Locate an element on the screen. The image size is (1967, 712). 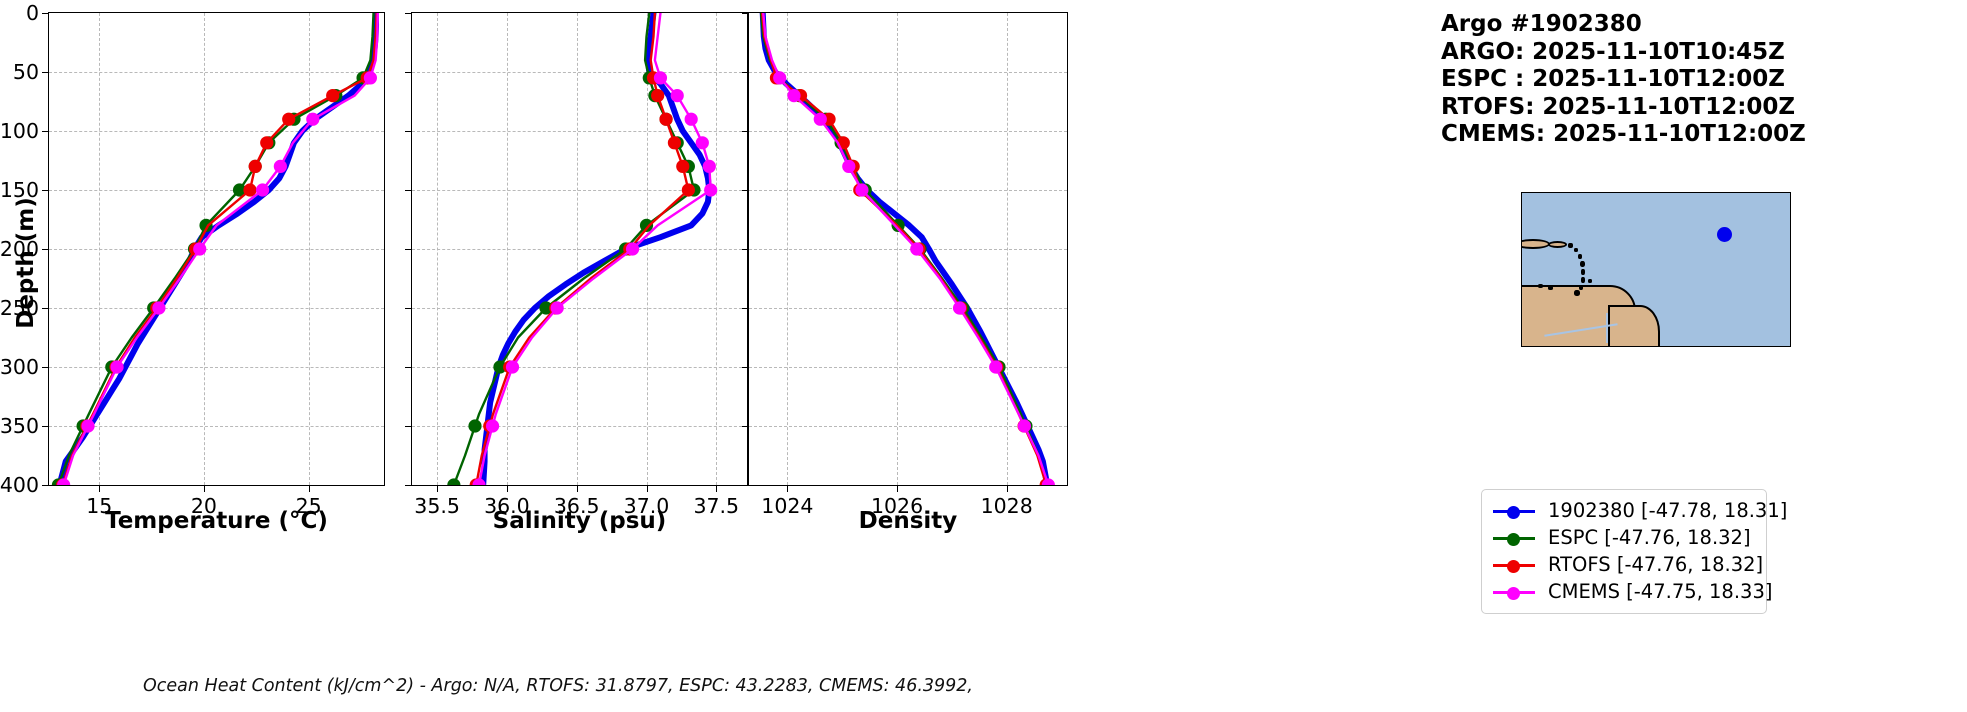
salinity-plot-area is located at coordinates (579, 249).